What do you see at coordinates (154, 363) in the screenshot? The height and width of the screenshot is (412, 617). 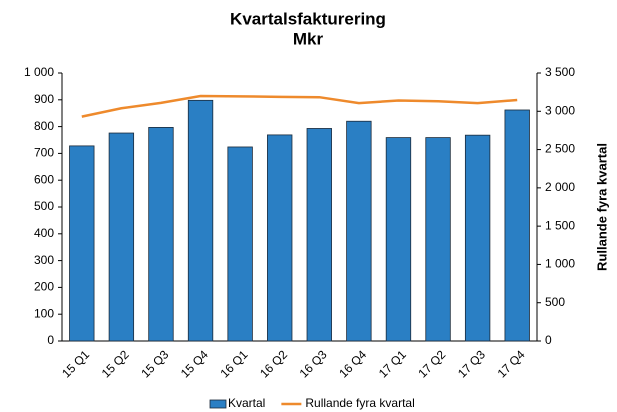 I see `x-tick-label: 15 Q3` at bounding box center [154, 363].